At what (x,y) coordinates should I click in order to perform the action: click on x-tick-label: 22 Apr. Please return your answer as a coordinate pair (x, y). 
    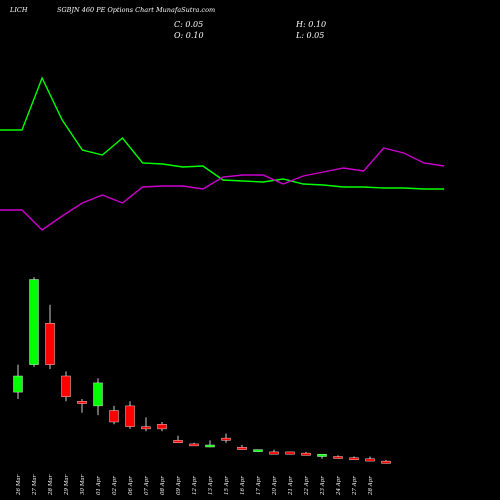
    Looking at the image, I should click on (307, 486).